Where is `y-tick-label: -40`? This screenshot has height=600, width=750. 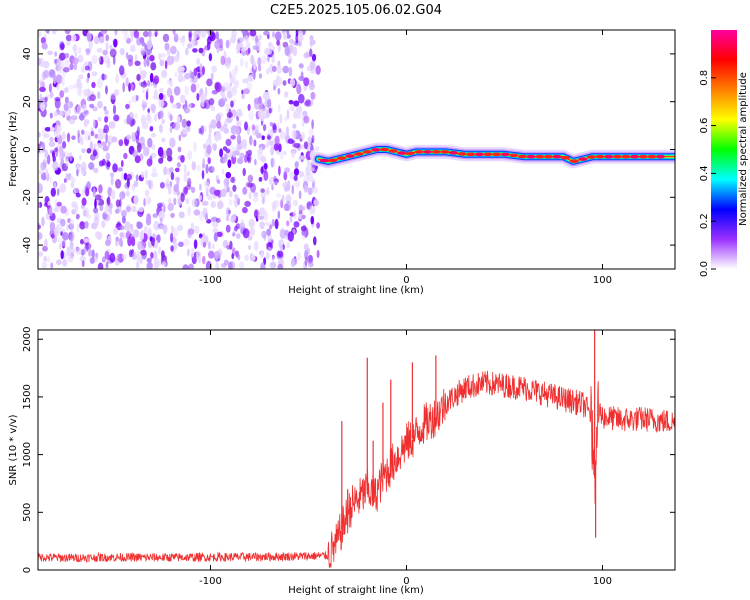
y-tick-label: -40 is located at coordinates (27, 245).